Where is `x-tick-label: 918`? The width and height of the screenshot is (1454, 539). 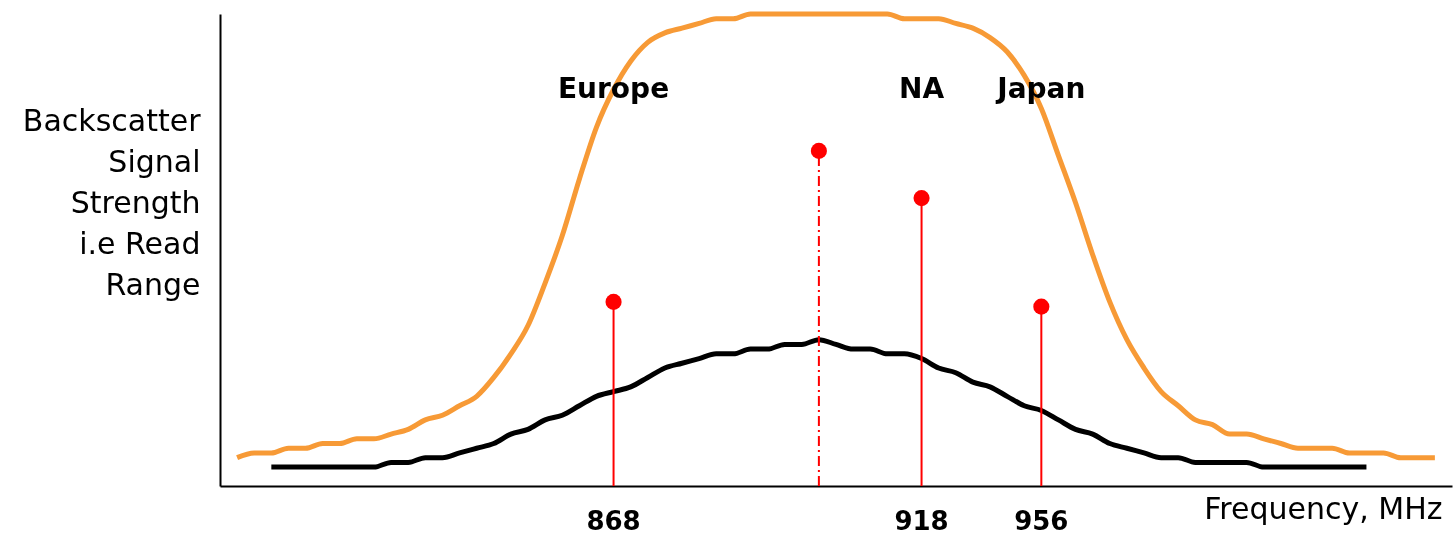
x-tick-label: 918 is located at coordinates (921, 520).